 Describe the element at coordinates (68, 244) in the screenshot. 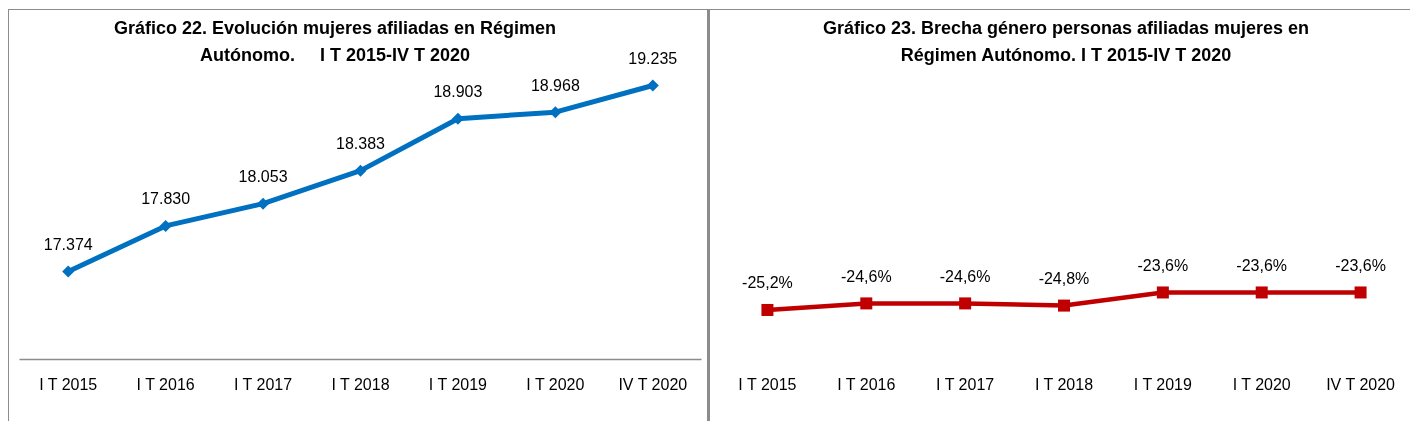

I see `data-label: 17.374` at that location.